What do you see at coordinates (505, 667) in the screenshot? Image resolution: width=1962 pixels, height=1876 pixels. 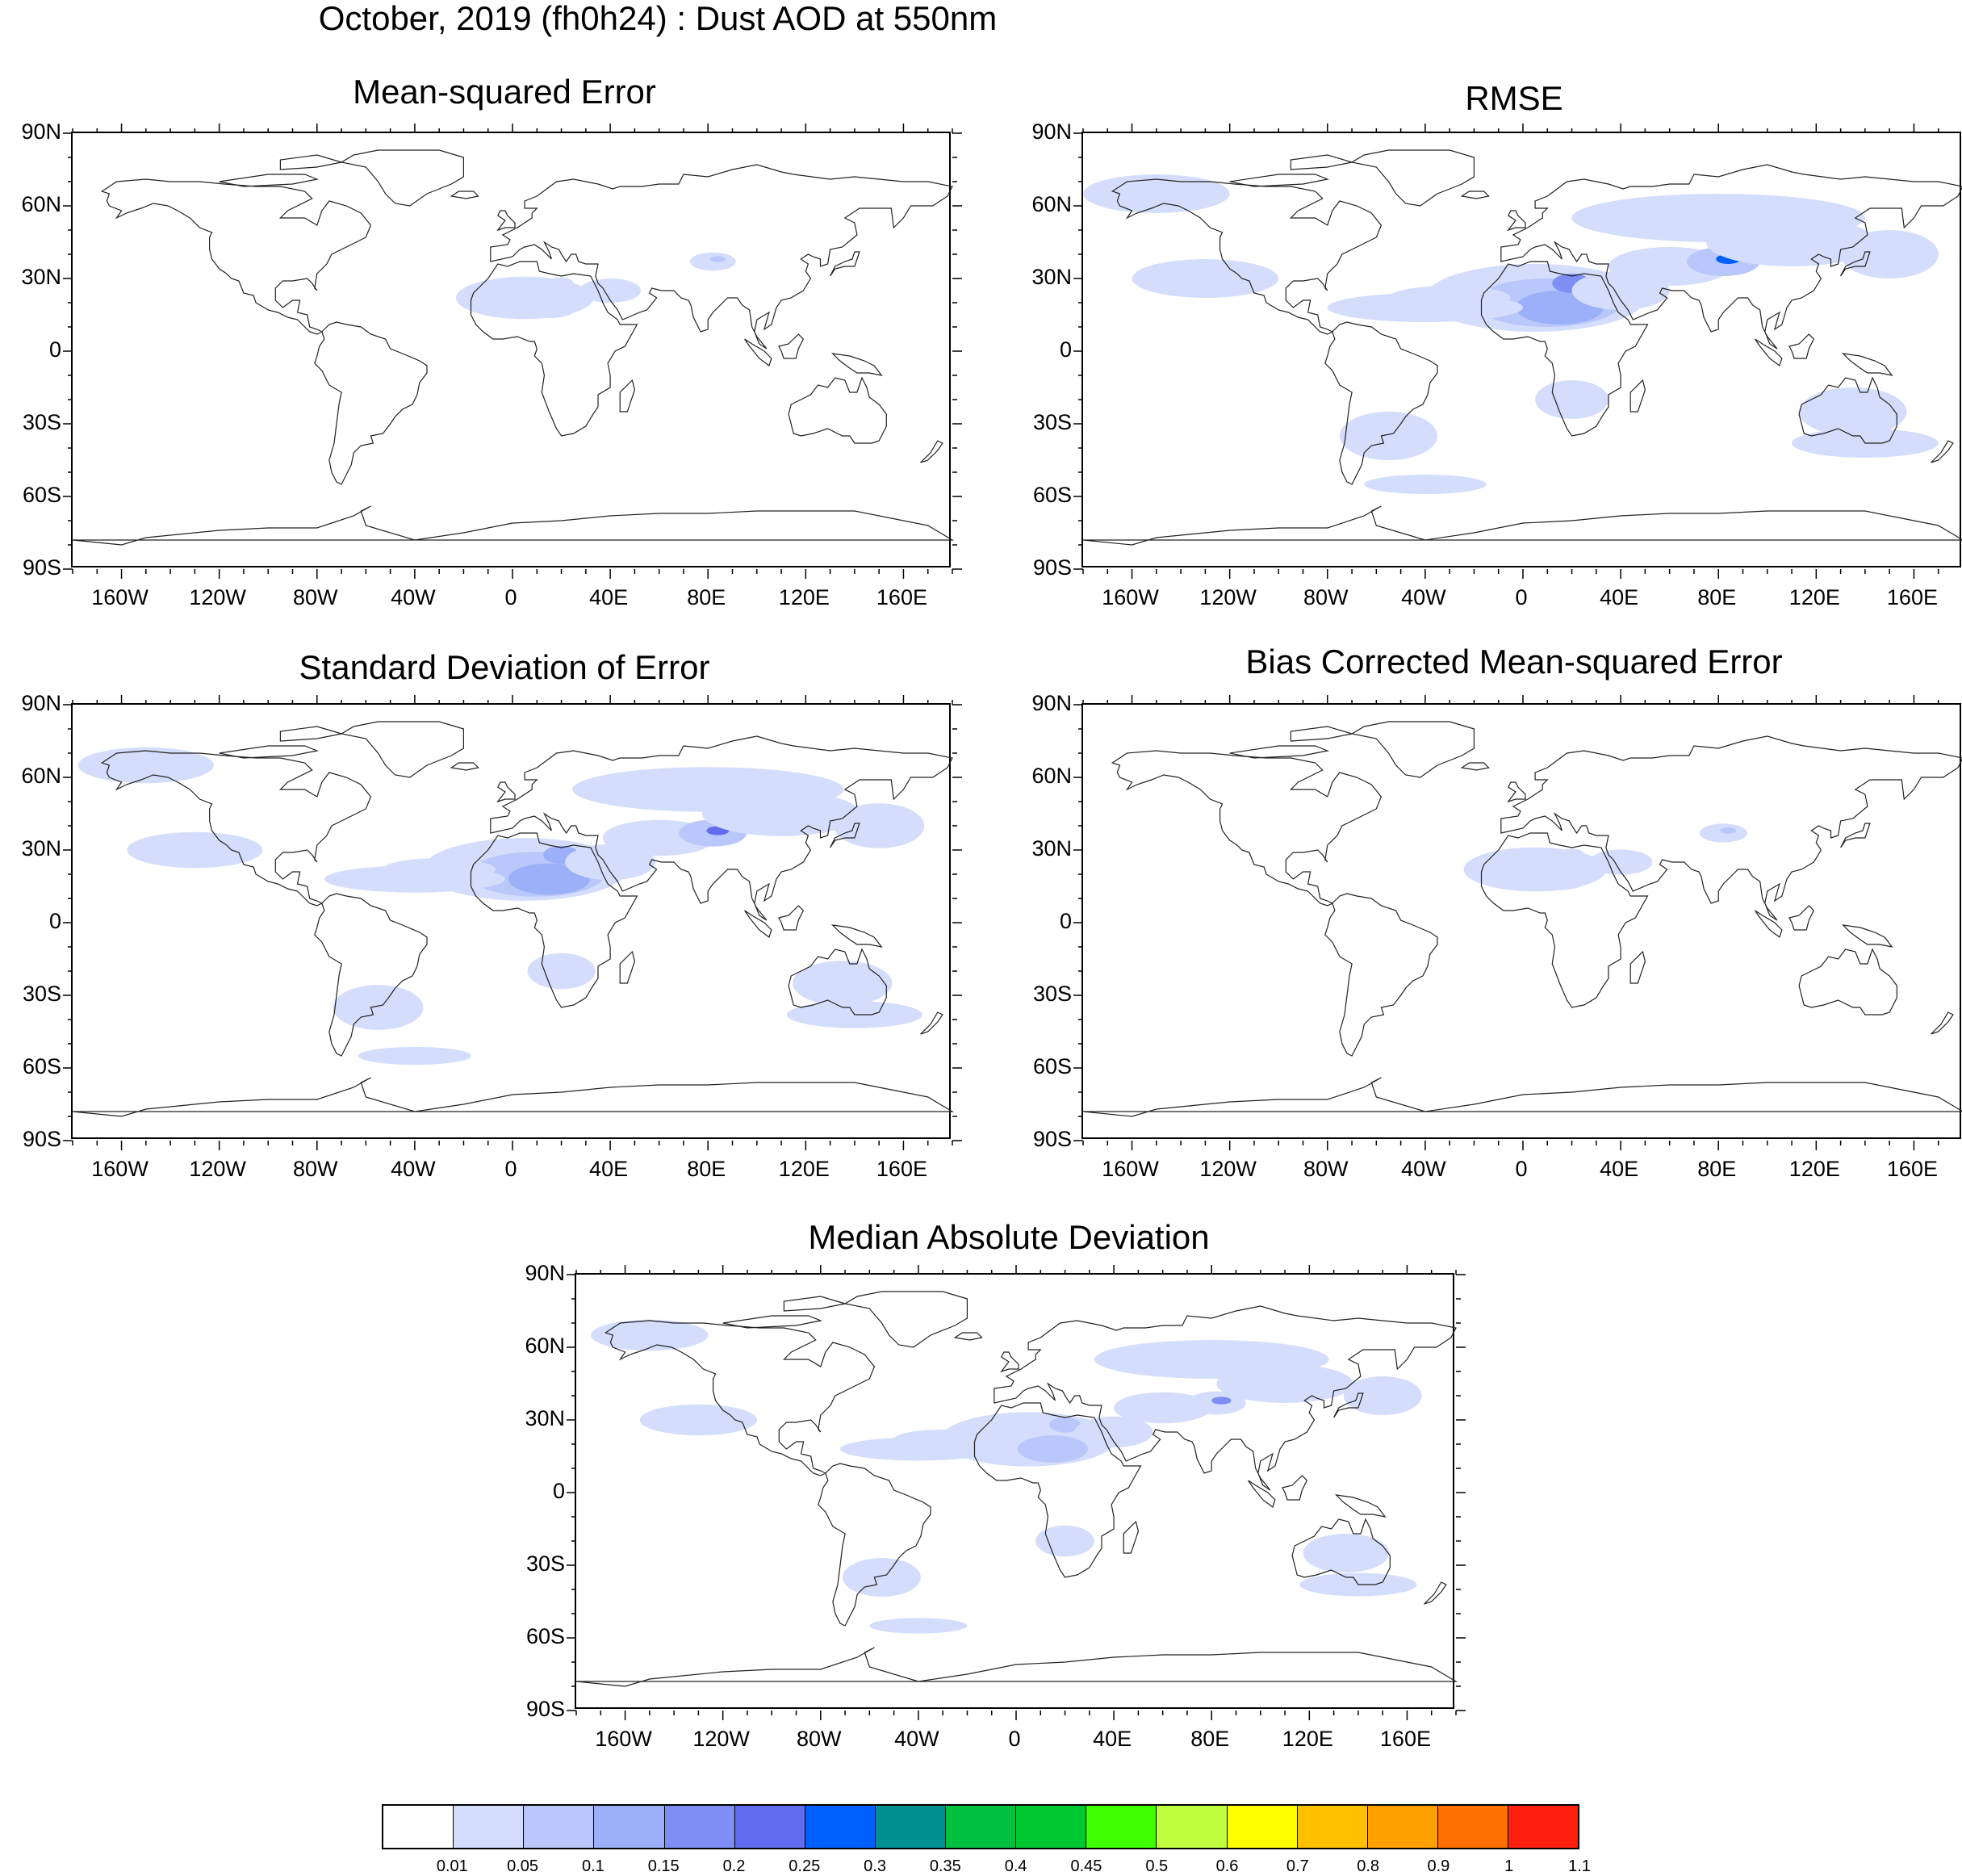 I see `panel-title-std: Standard Deviation of Error` at bounding box center [505, 667].